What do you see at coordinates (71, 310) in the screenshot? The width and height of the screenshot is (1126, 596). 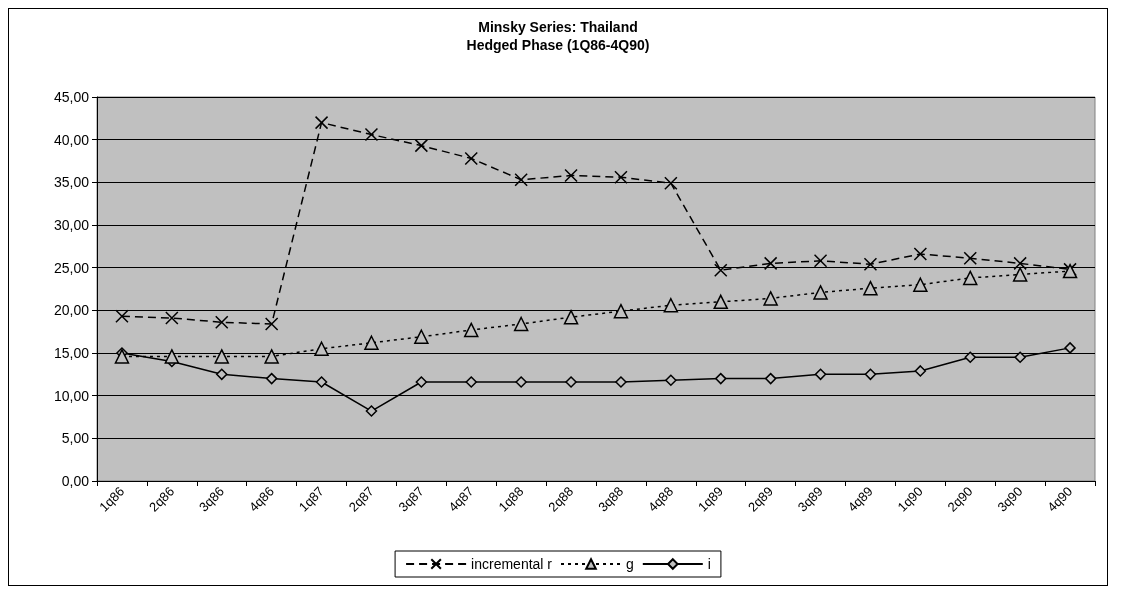 I see `y-tick-label: 20,00` at bounding box center [71, 310].